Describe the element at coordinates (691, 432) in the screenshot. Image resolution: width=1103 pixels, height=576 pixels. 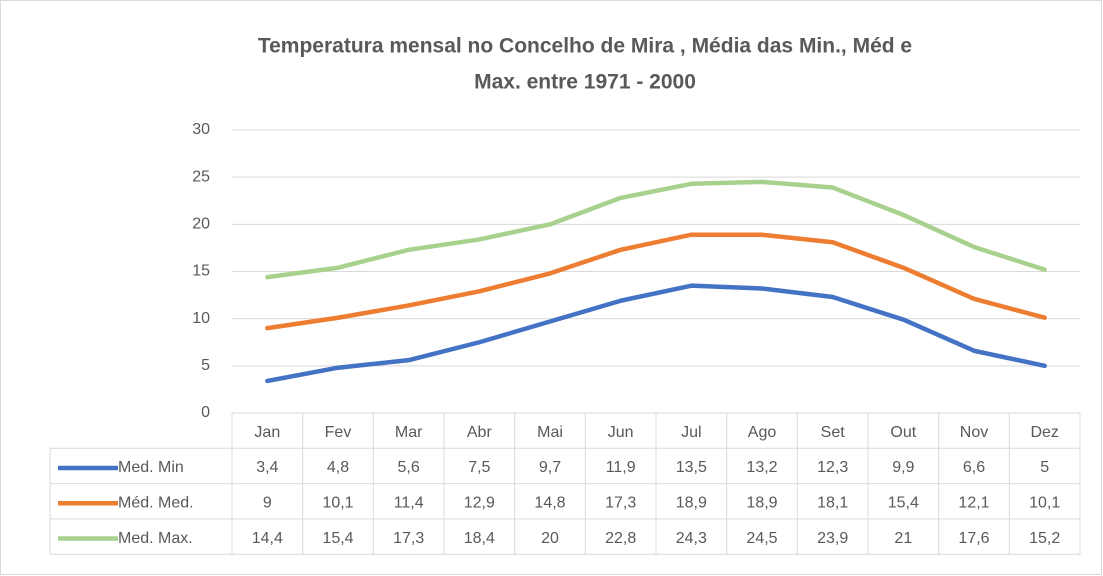
I see `x-tick-label: Jul` at that location.